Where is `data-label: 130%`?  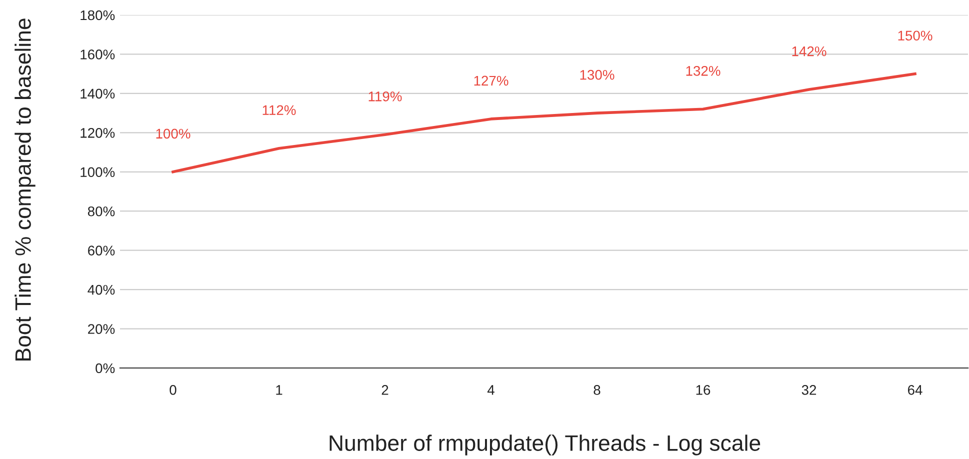
data-label: 130% is located at coordinates (597, 75).